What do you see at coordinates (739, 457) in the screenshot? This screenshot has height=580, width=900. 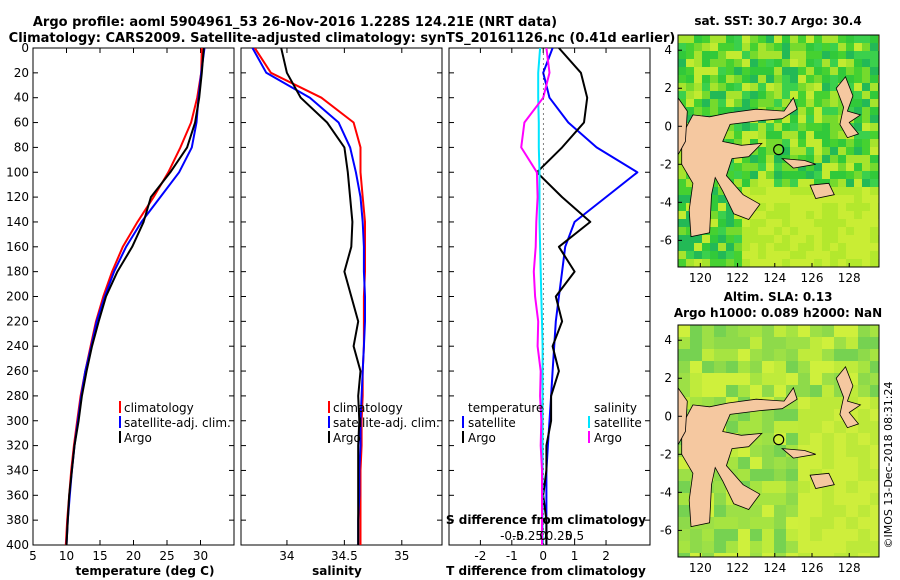 I see `sla-map-land-sulawesi` at bounding box center [739, 457].